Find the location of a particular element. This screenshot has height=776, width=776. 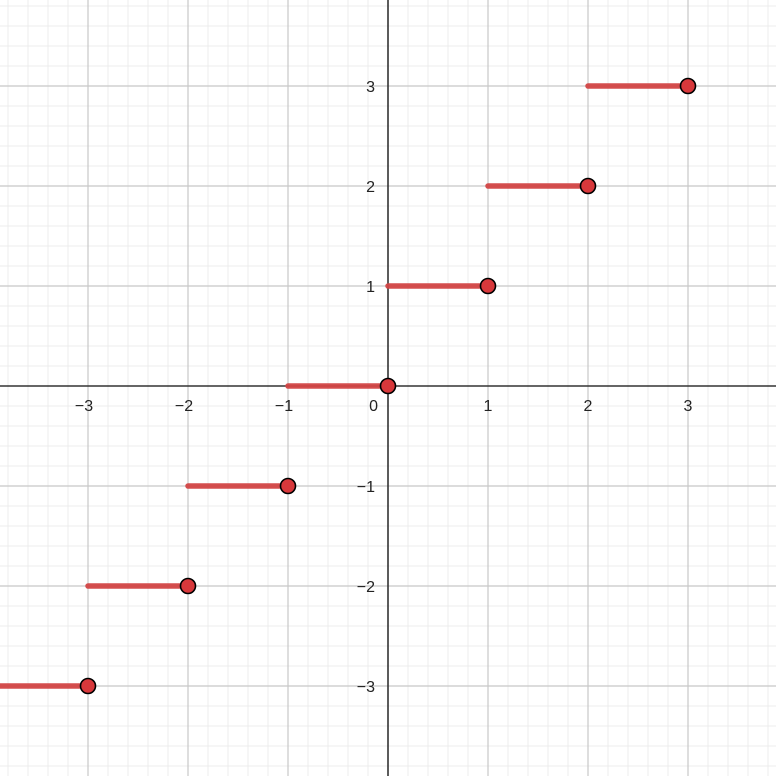

x-tick-label: −3 is located at coordinates (84, 406).